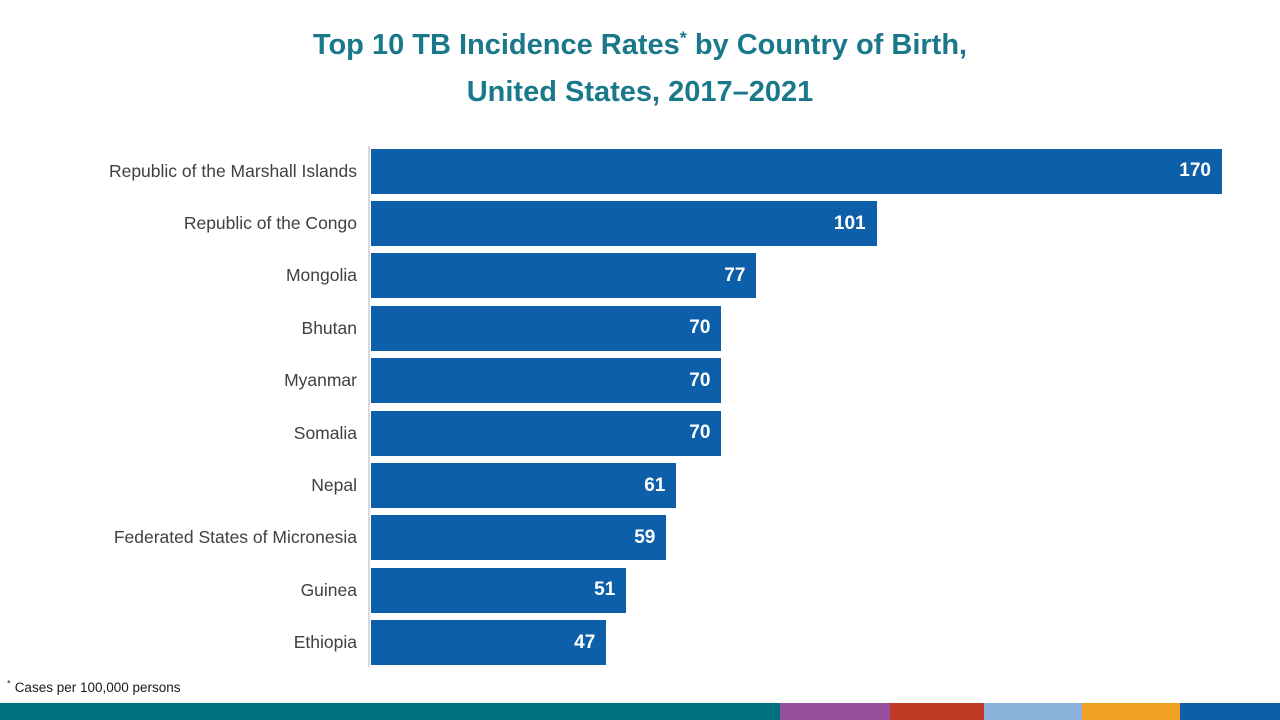 The image size is (1280, 720). Describe the element at coordinates (564, 276) in the screenshot. I see `bar: 77` at that location.